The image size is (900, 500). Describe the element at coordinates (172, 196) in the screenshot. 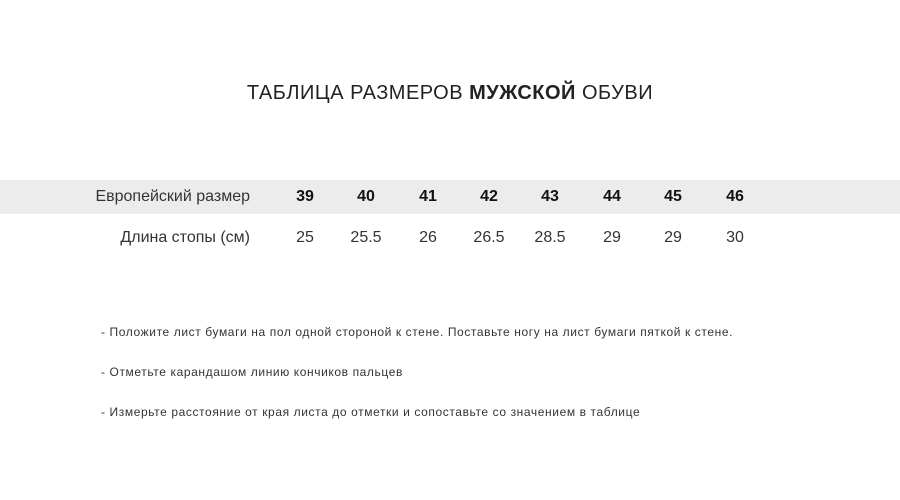

I see `size-row-label: Европейский размер` at that location.